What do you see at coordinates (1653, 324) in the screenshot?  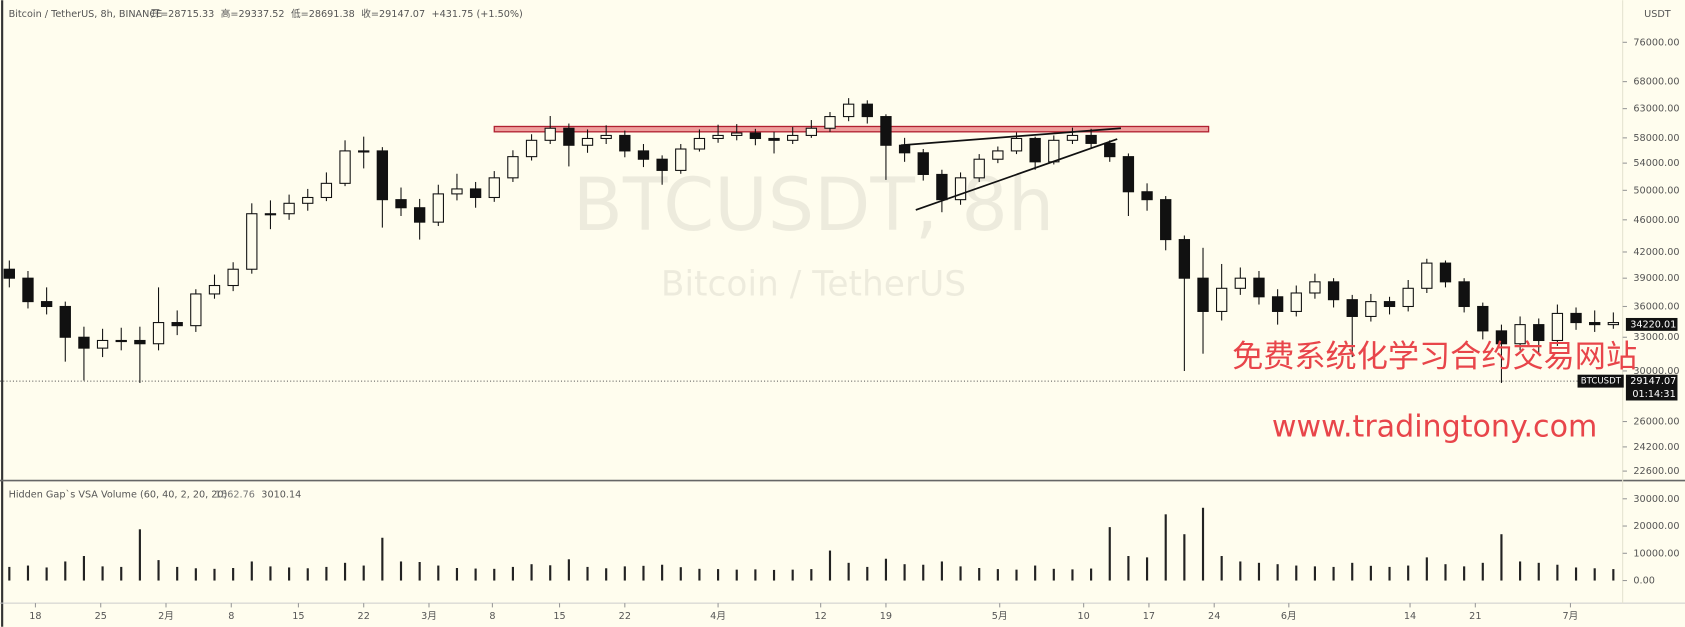 I see `price-label: 34220.01` at bounding box center [1653, 324].